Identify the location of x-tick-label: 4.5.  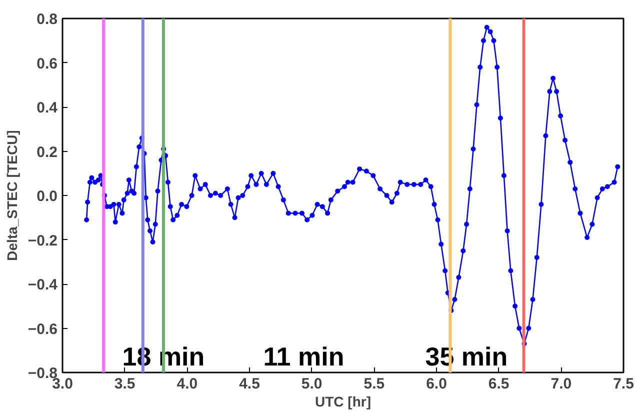
(249, 384).